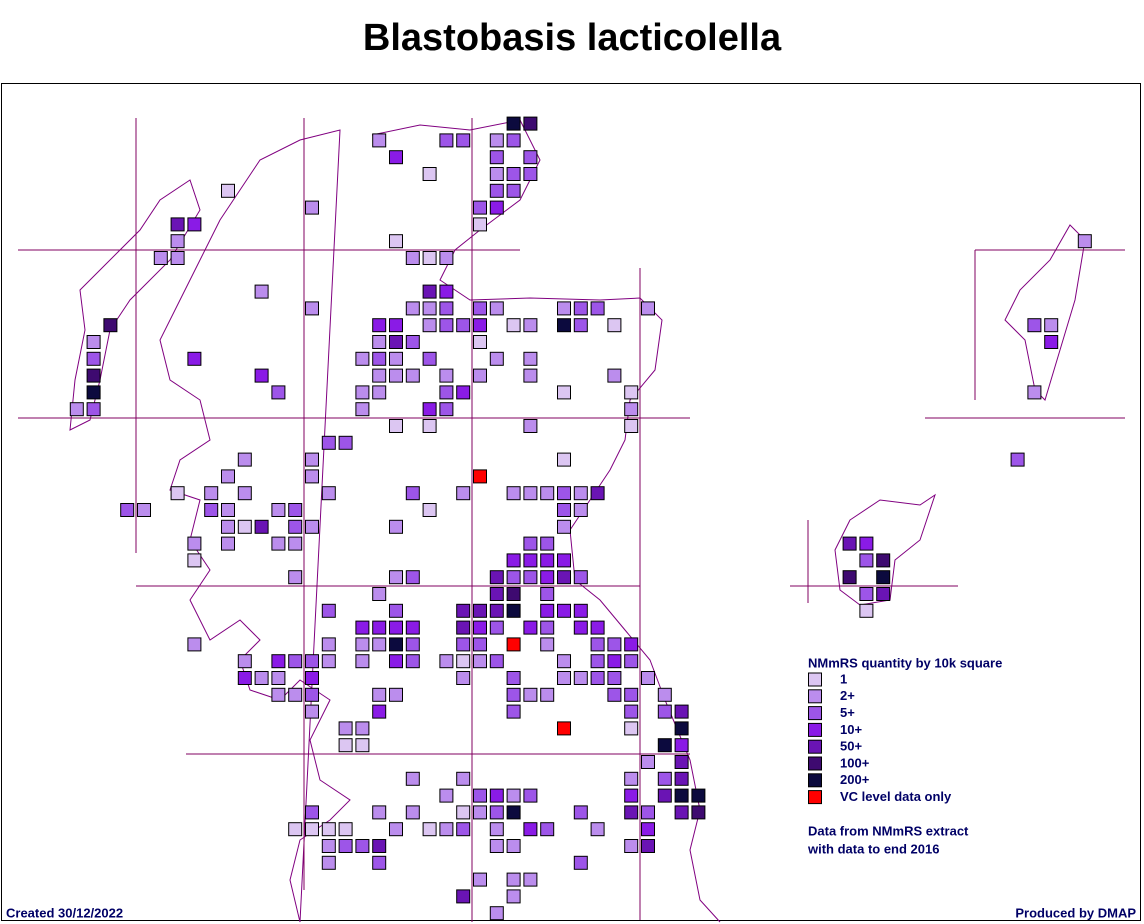  Describe the element at coordinates (64, 912) in the screenshot. I see `created-date: Created 30/12/2022` at that location.